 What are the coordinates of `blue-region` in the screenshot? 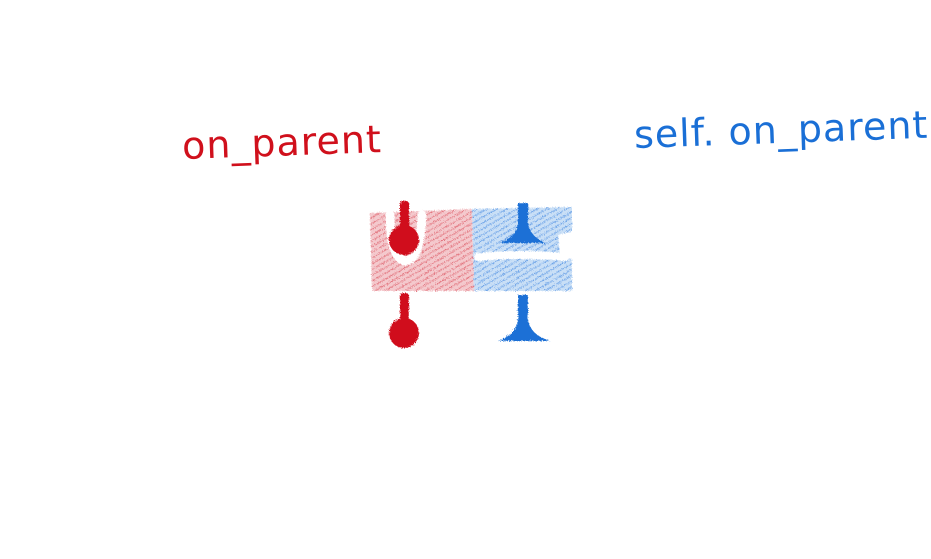 It's located at (522, 249).